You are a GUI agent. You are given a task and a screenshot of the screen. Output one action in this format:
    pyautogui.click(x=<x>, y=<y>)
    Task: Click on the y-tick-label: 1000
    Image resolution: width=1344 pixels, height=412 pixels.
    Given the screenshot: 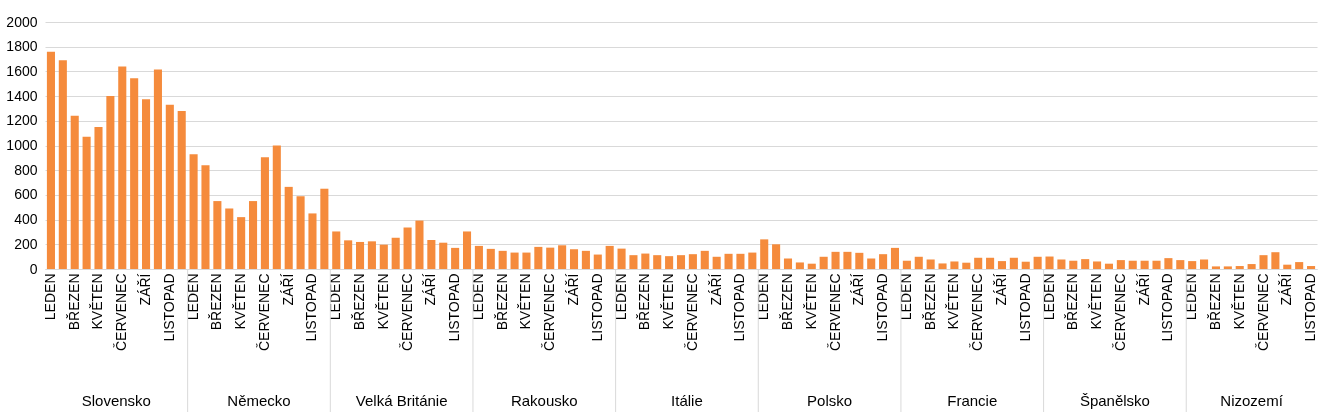 What is the action you would take?
    pyautogui.click(x=22, y=145)
    